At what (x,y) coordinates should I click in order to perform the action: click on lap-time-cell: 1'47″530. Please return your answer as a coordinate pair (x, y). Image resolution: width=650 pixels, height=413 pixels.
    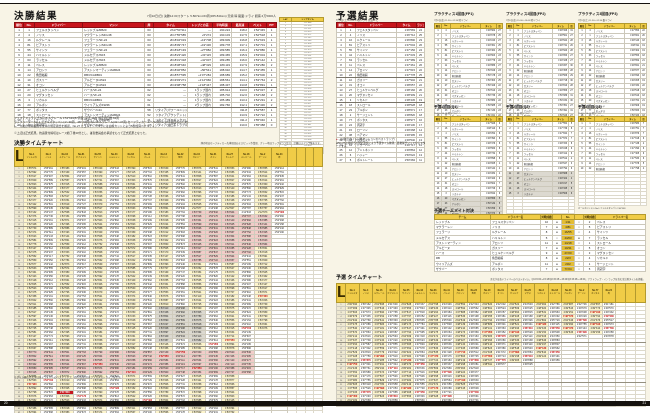
    Looking at the image, I should click on (473, 392).